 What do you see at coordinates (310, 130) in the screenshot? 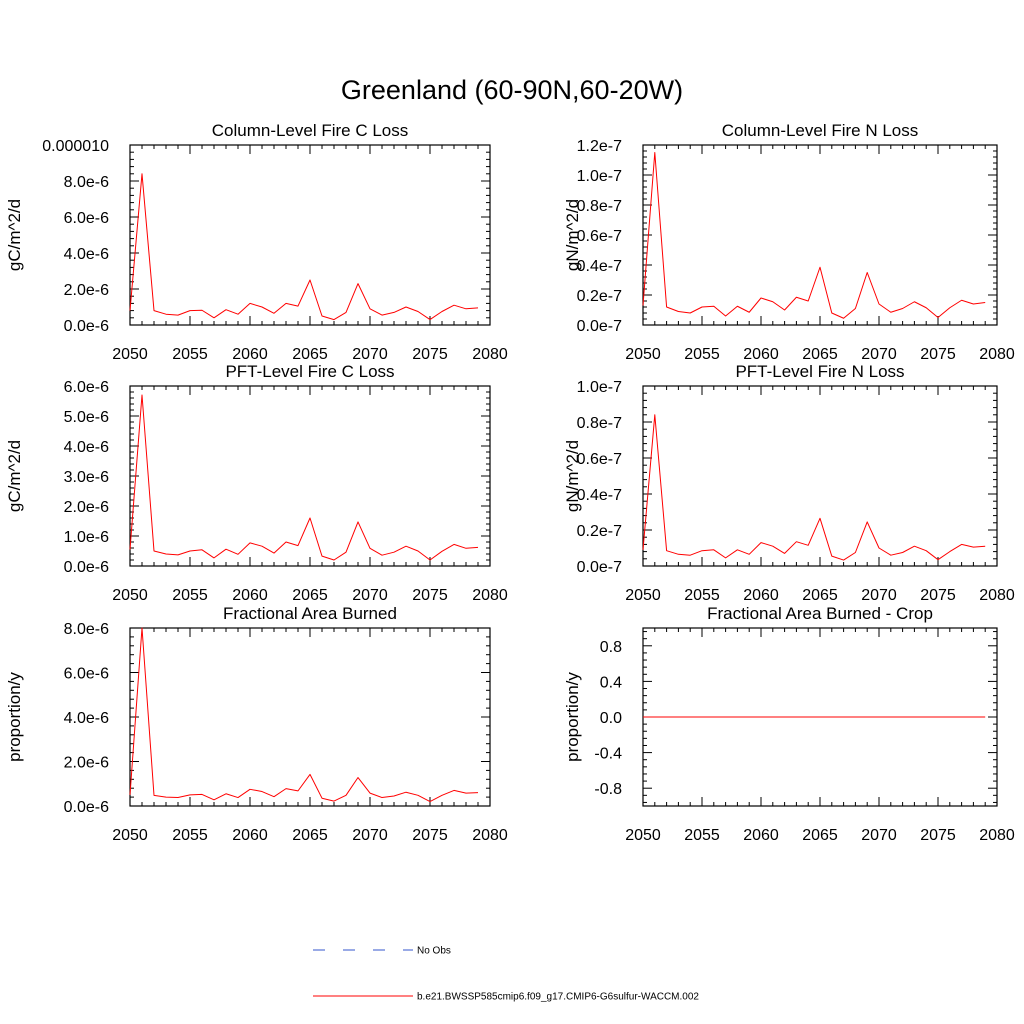
I see `panel-title: Column-Level Fire C Loss` at bounding box center [310, 130].